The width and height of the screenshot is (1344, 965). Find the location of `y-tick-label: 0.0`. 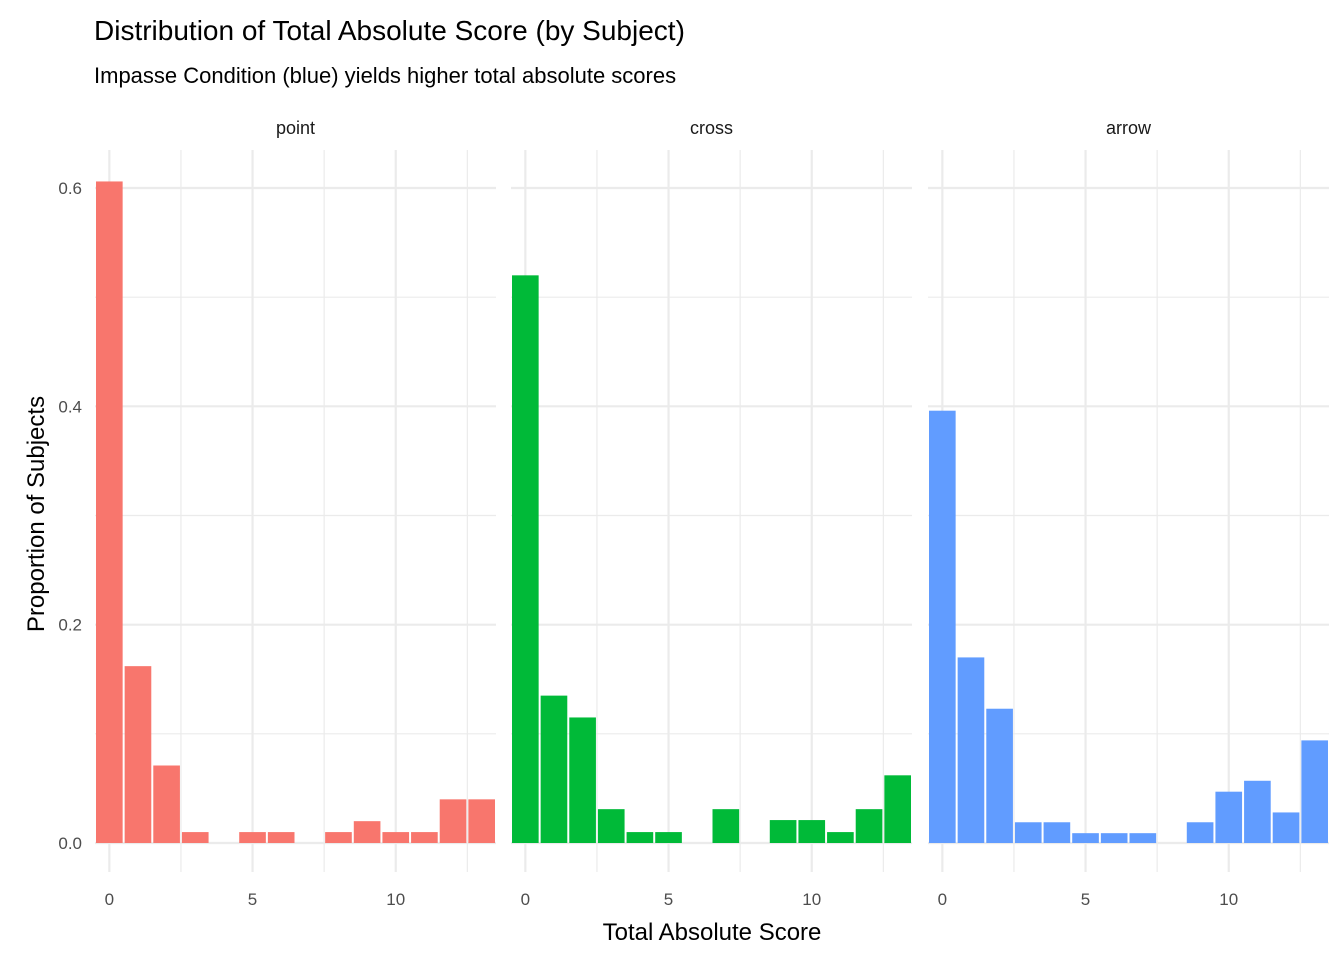

y-tick-label: 0.0 is located at coordinates (70, 843).